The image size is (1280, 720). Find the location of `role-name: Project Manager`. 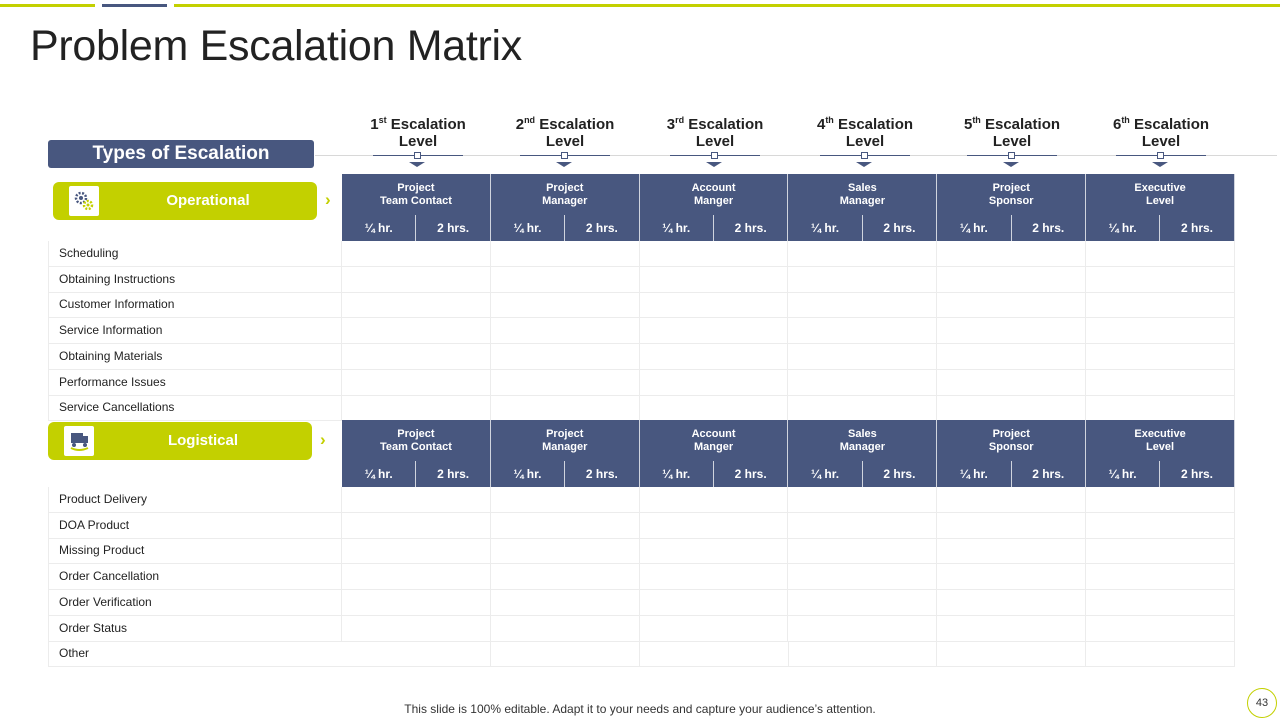

role-name: Project Manager is located at coordinates (565, 194).